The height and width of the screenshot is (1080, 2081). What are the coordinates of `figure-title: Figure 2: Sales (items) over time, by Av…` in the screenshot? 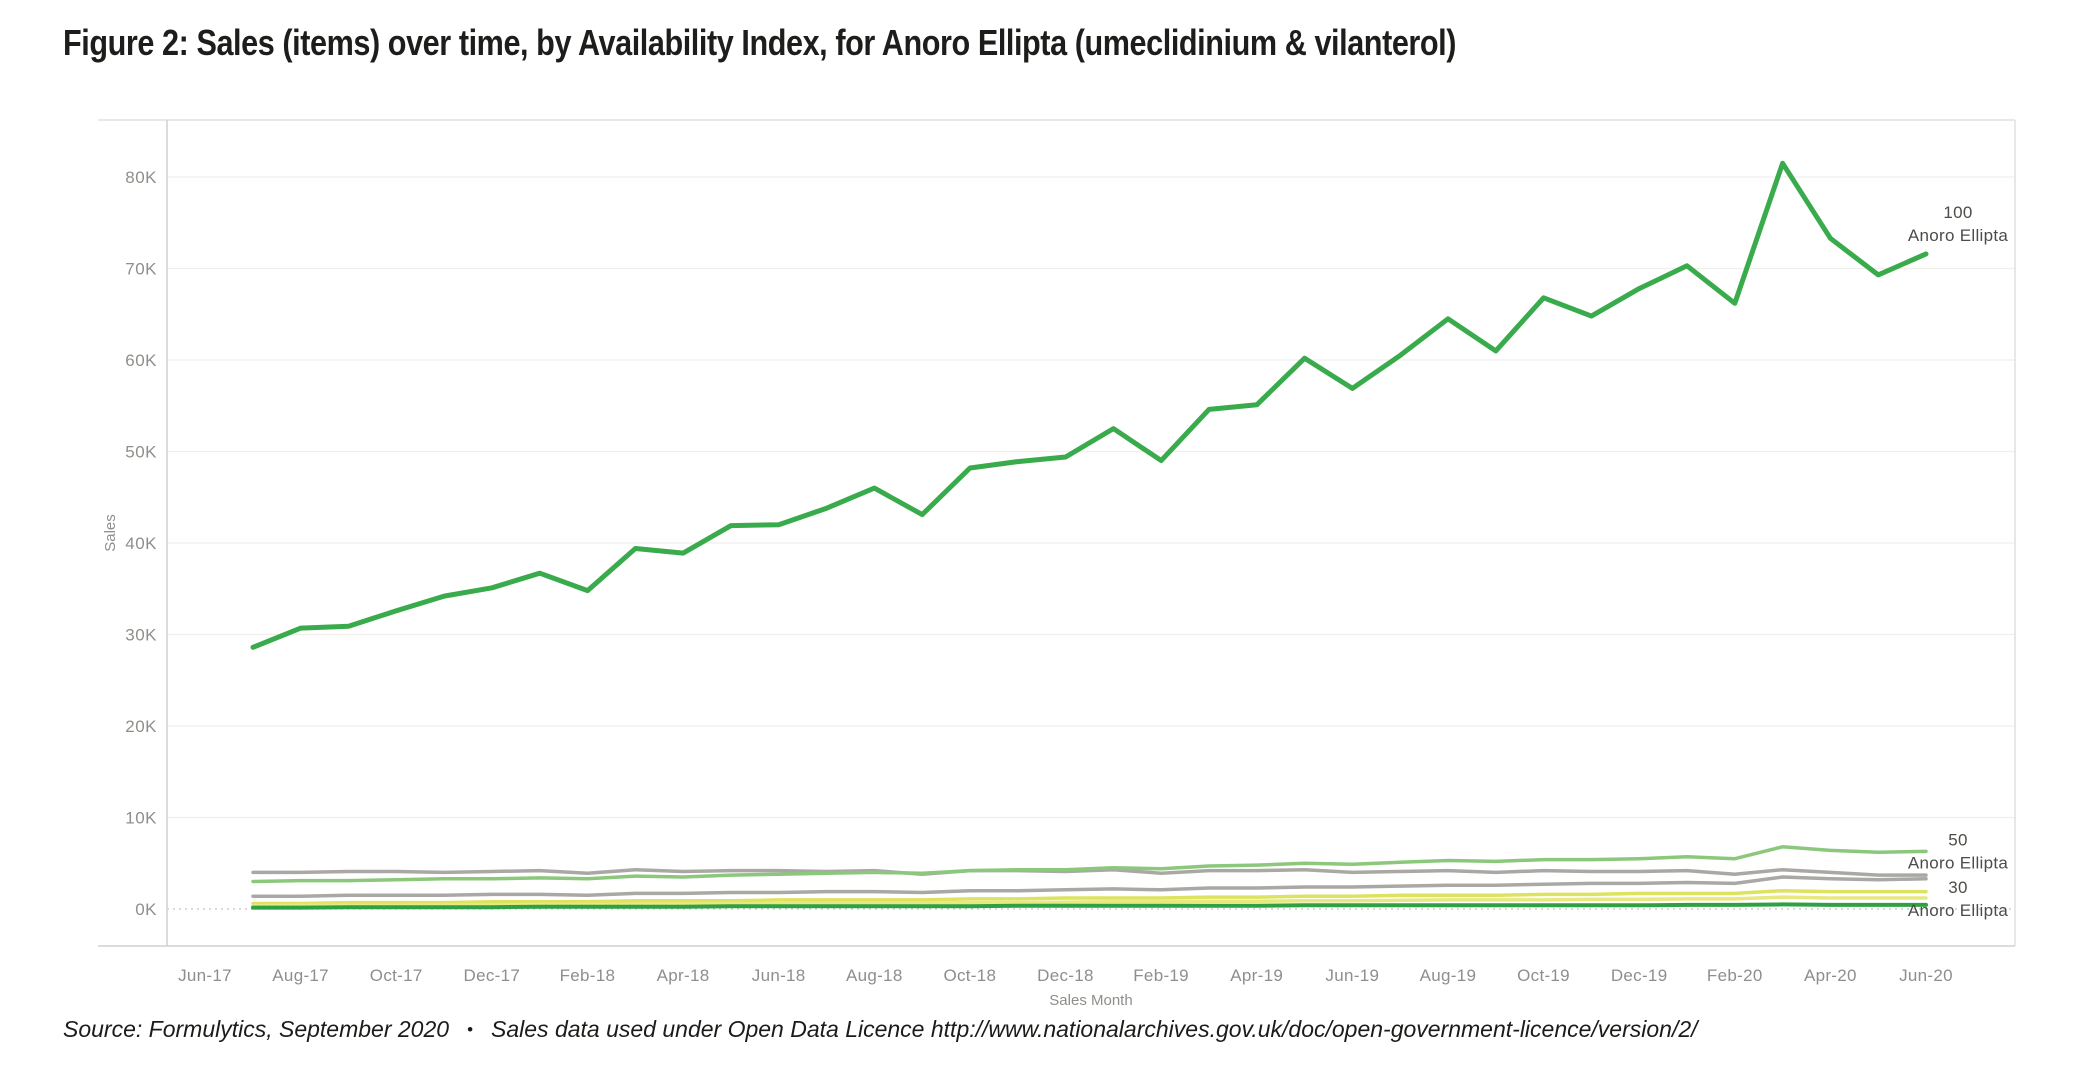 It's located at (760, 42).